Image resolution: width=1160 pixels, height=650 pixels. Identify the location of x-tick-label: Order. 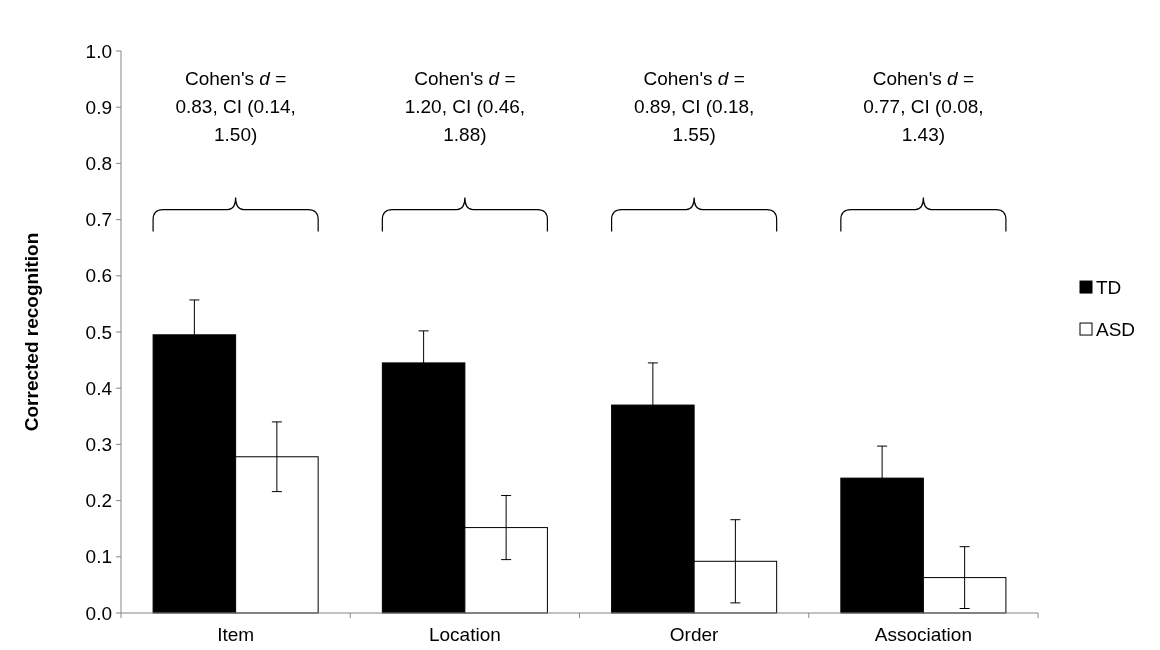
(694, 634).